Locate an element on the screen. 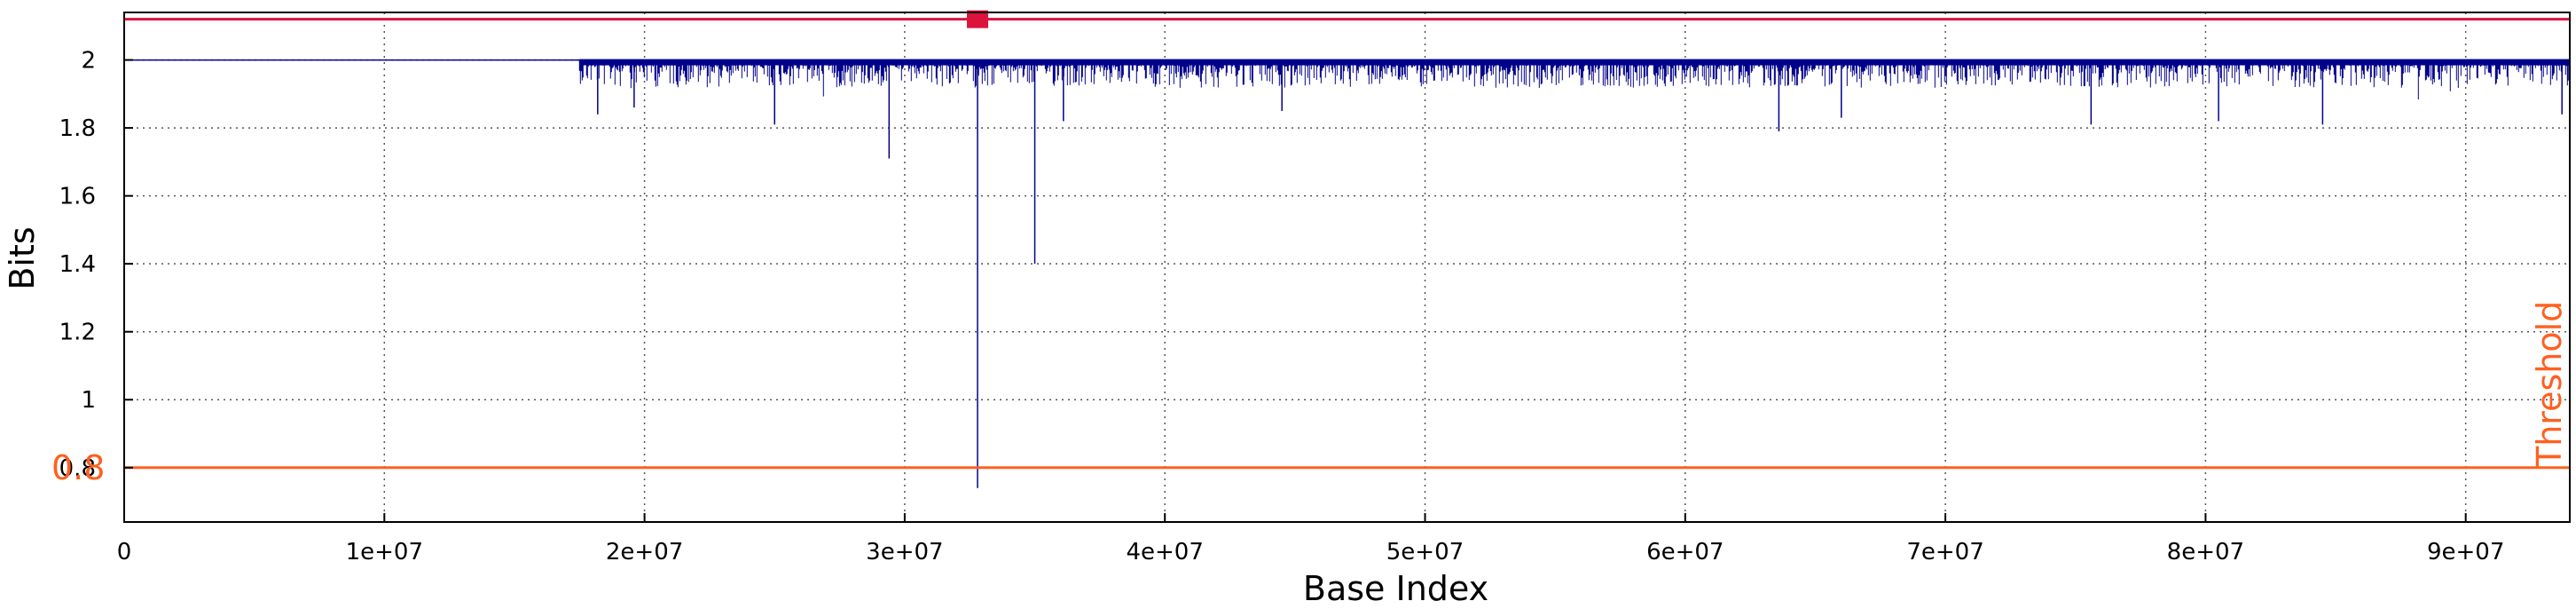  x-tick-label: 2e+07 is located at coordinates (644, 552).